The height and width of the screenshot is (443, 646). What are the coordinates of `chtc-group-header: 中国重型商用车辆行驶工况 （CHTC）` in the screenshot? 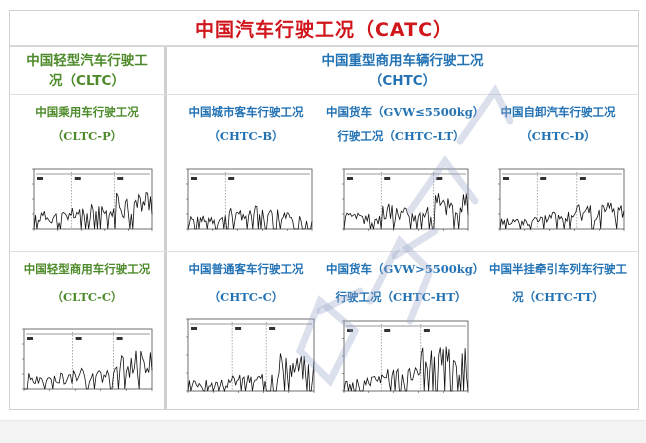 It's located at (402, 71).